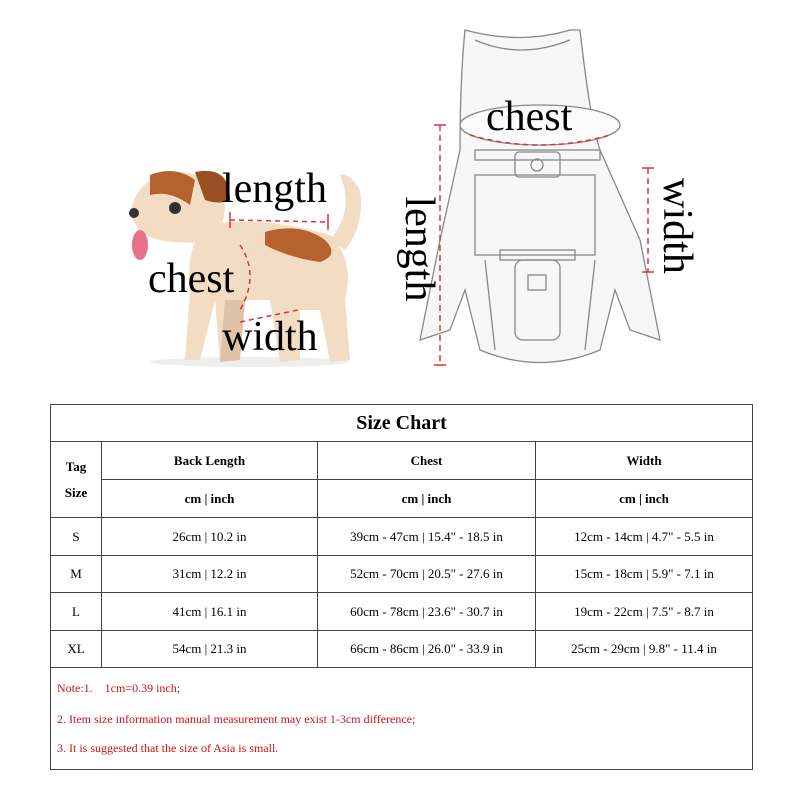  Describe the element at coordinates (76, 492) in the screenshot. I see `size-header-line: Size` at that location.